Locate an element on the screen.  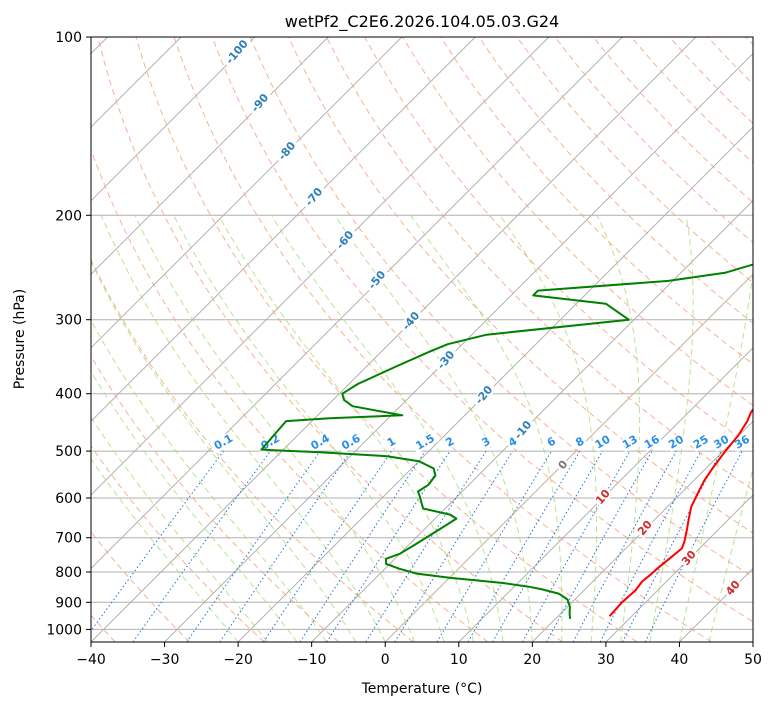
y-tick-label-600: 600 is located at coordinates (68, 499).